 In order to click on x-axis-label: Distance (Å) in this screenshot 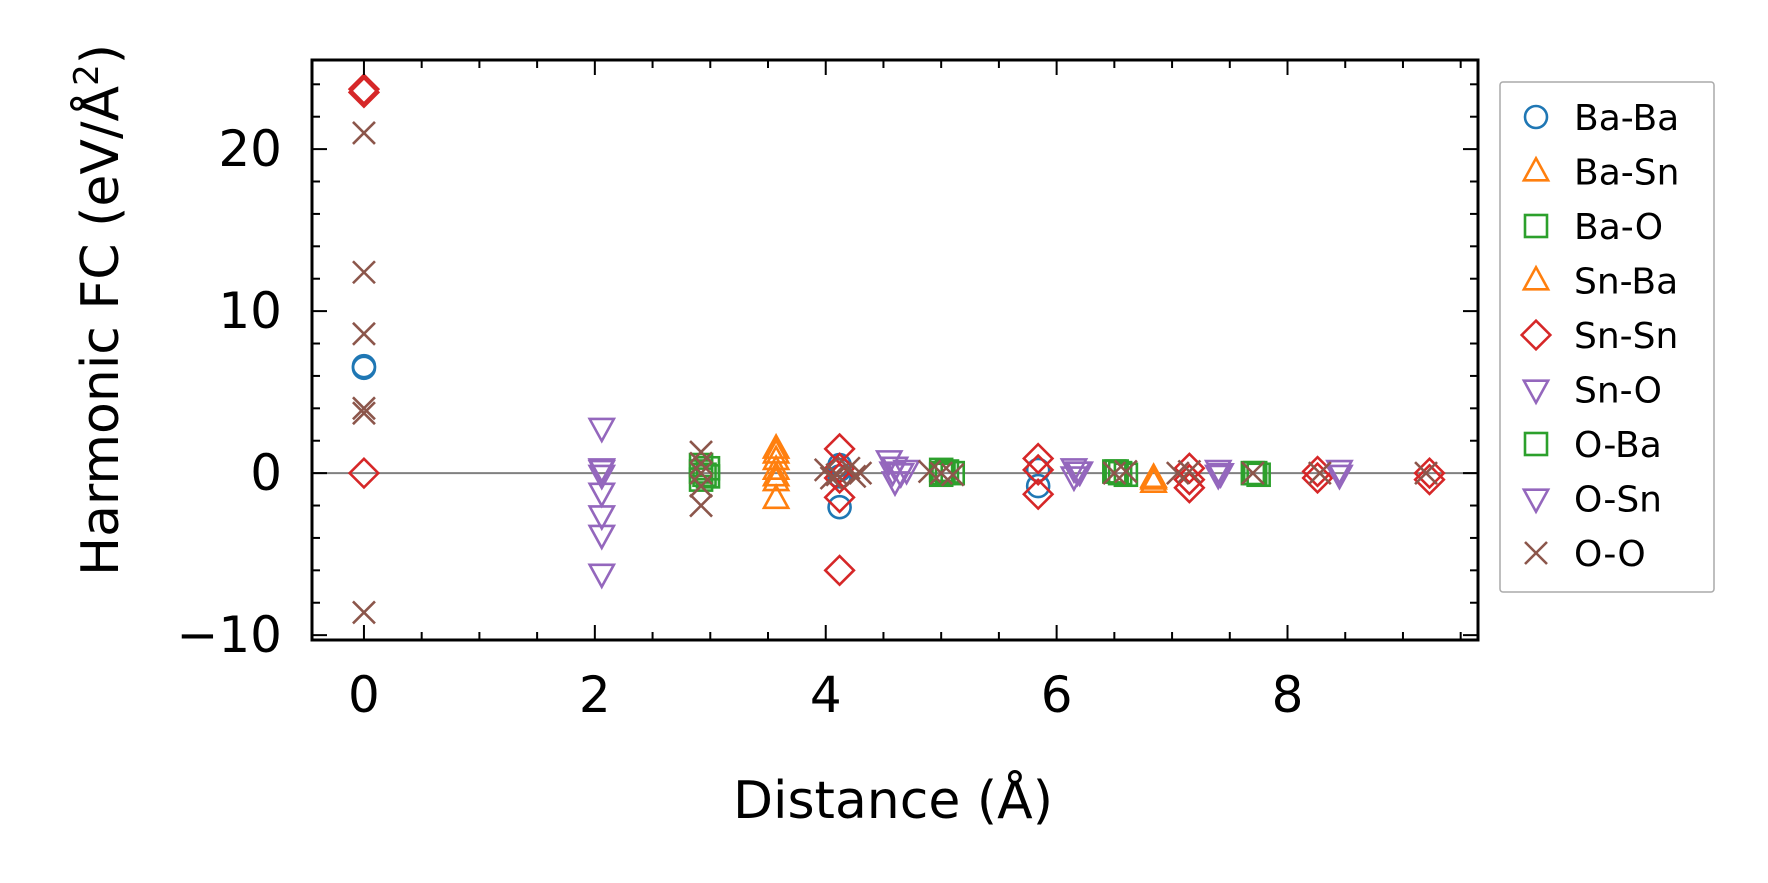, I will do `click(893, 800)`.